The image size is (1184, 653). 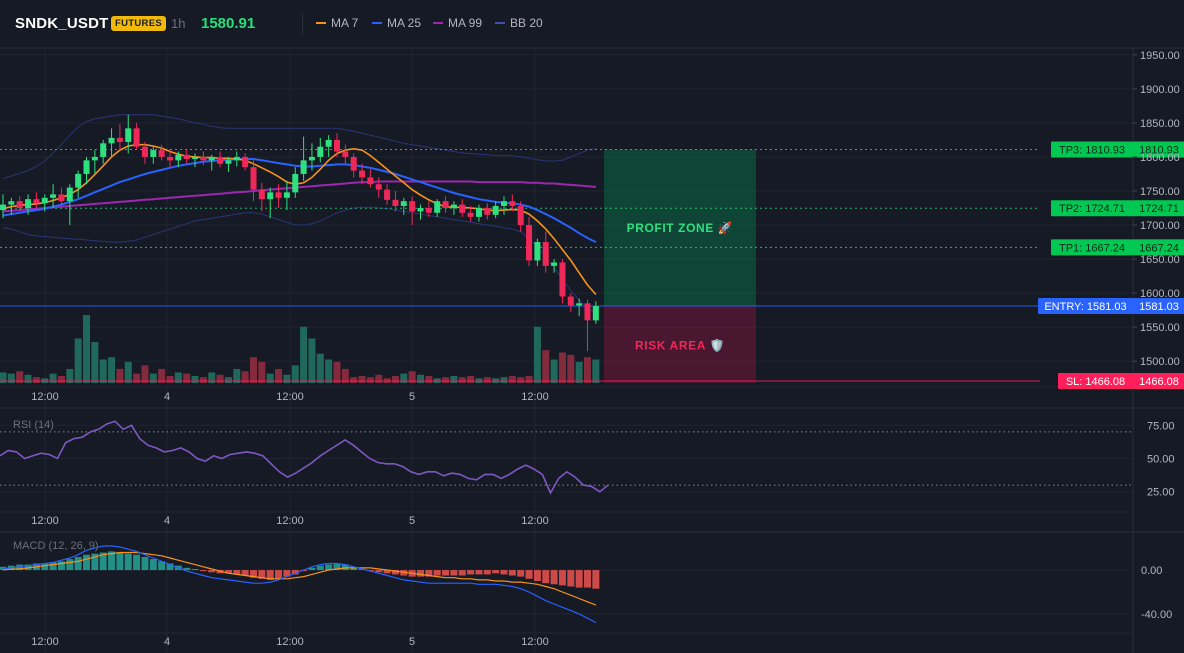 What do you see at coordinates (1159, 209) in the screenshot?
I see `level-value: 1724.71` at bounding box center [1159, 209].